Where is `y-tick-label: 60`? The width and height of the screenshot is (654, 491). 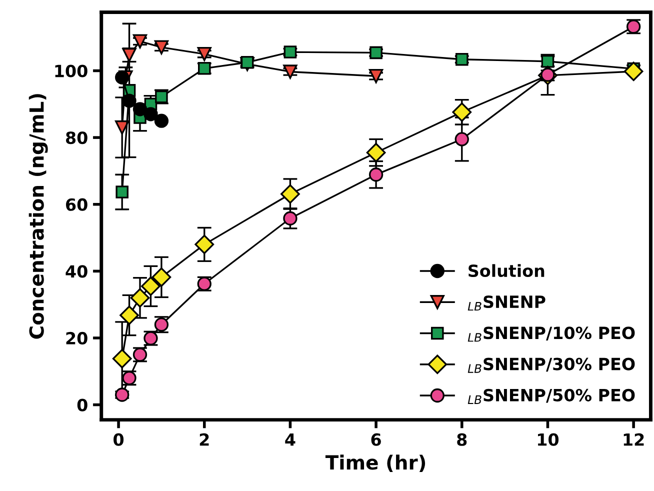
y-tick-label: 60 is located at coordinates (77, 204).